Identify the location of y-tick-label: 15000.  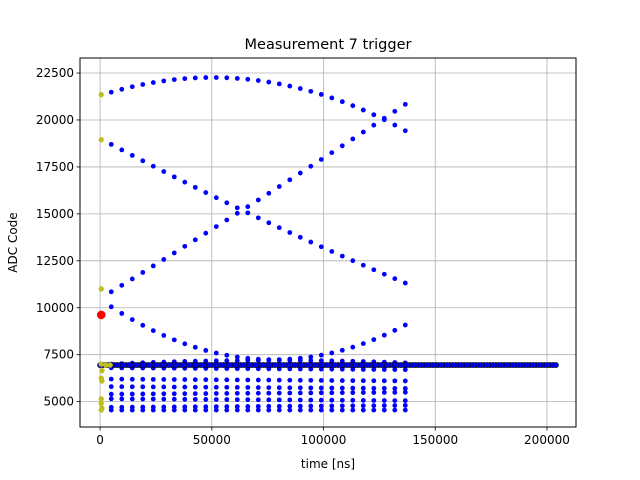
(55, 214).